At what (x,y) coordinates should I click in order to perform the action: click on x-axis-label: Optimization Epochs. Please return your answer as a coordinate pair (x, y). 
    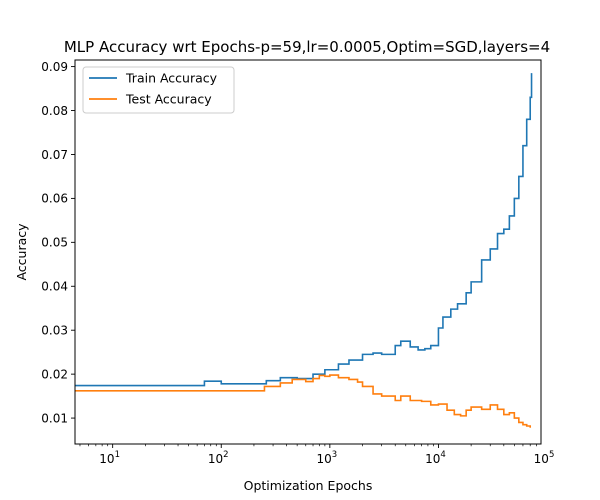
    Looking at the image, I should click on (308, 485).